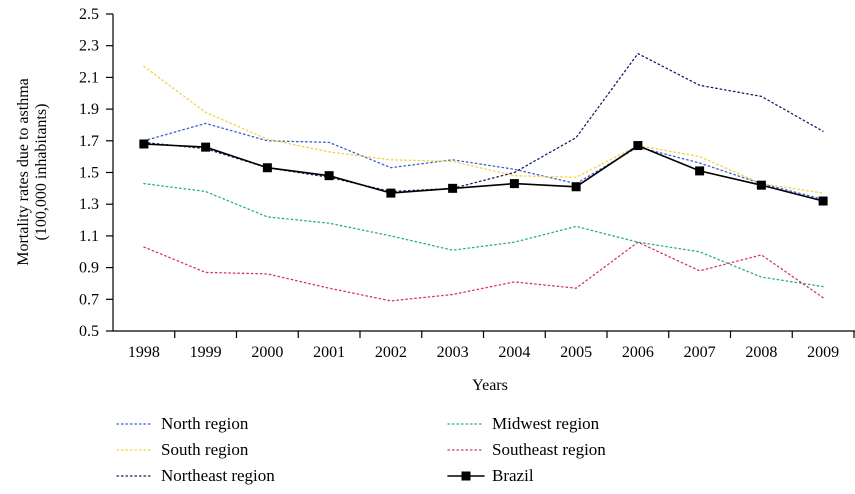 This screenshot has height=494, width=855. I want to click on y-tick-label: 1.5, so click(89, 173).